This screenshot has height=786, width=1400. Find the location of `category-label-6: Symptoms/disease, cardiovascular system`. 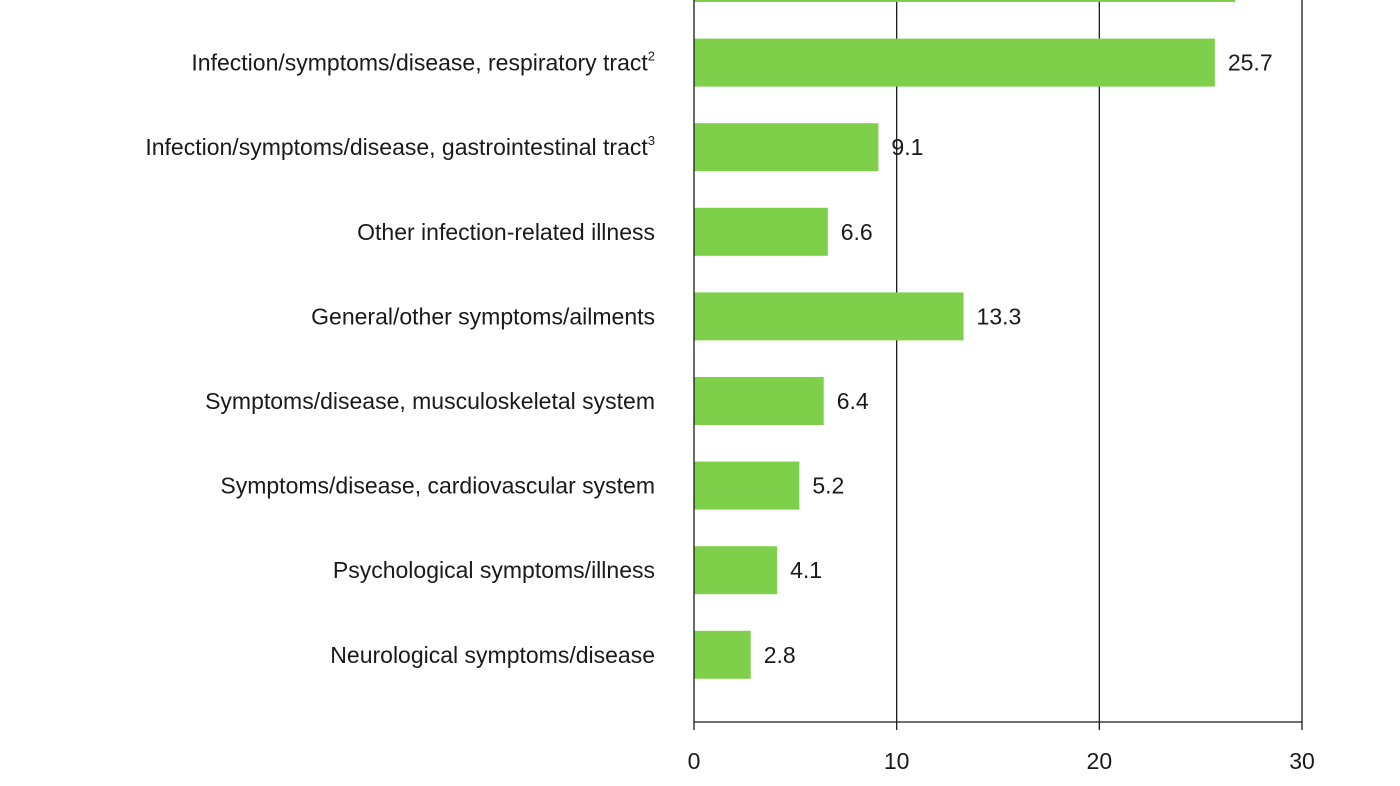

category-label-6: Symptoms/disease, cardiovascular system is located at coordinates (437, 486).